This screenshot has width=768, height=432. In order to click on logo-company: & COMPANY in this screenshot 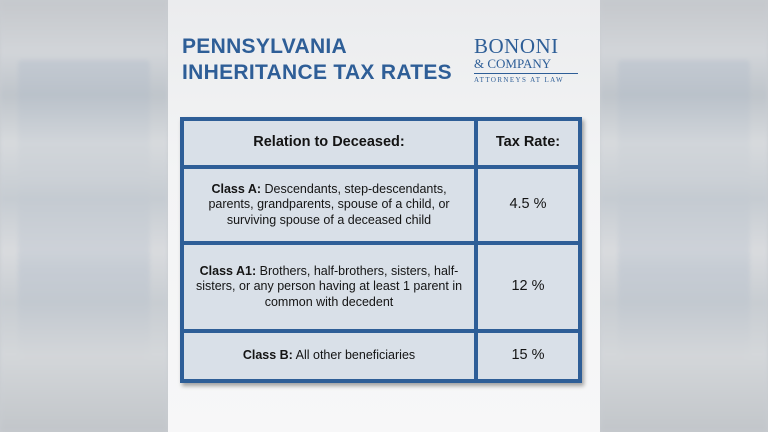, I will do `click(513, 63)`.